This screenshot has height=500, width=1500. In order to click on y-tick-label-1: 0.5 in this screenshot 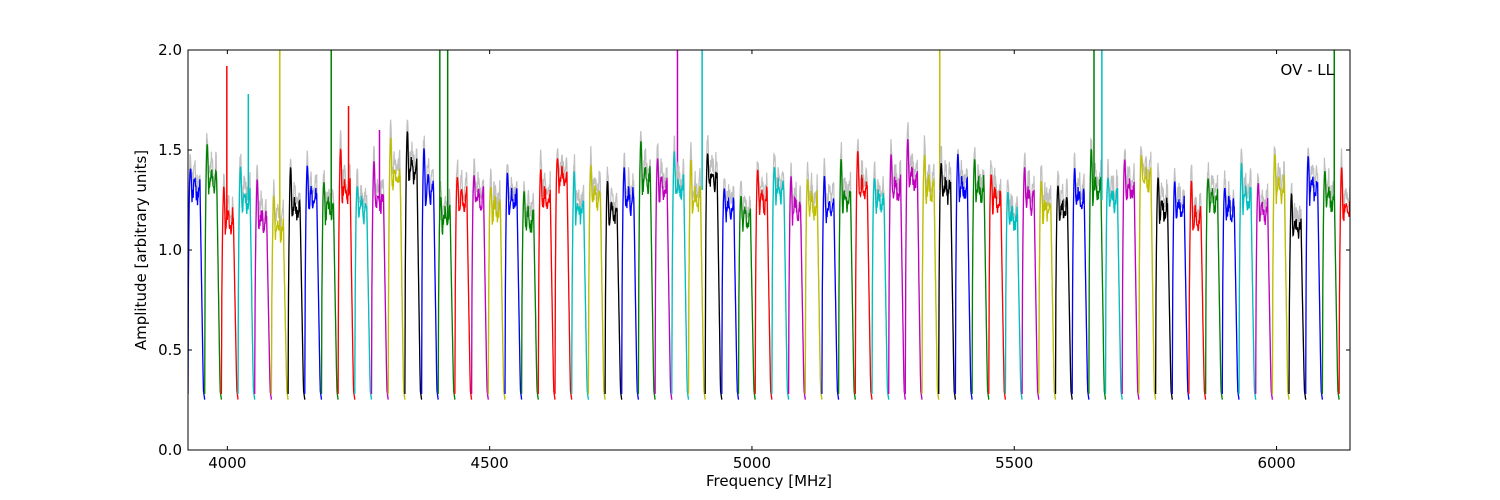, I will do `click(170, 350)`.